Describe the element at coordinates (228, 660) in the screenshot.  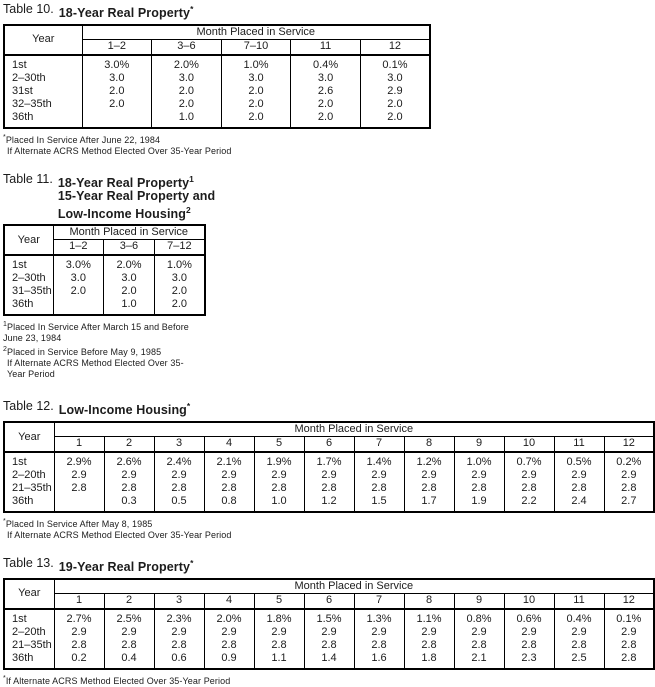
I see `value-cell: 0.9` at that location.